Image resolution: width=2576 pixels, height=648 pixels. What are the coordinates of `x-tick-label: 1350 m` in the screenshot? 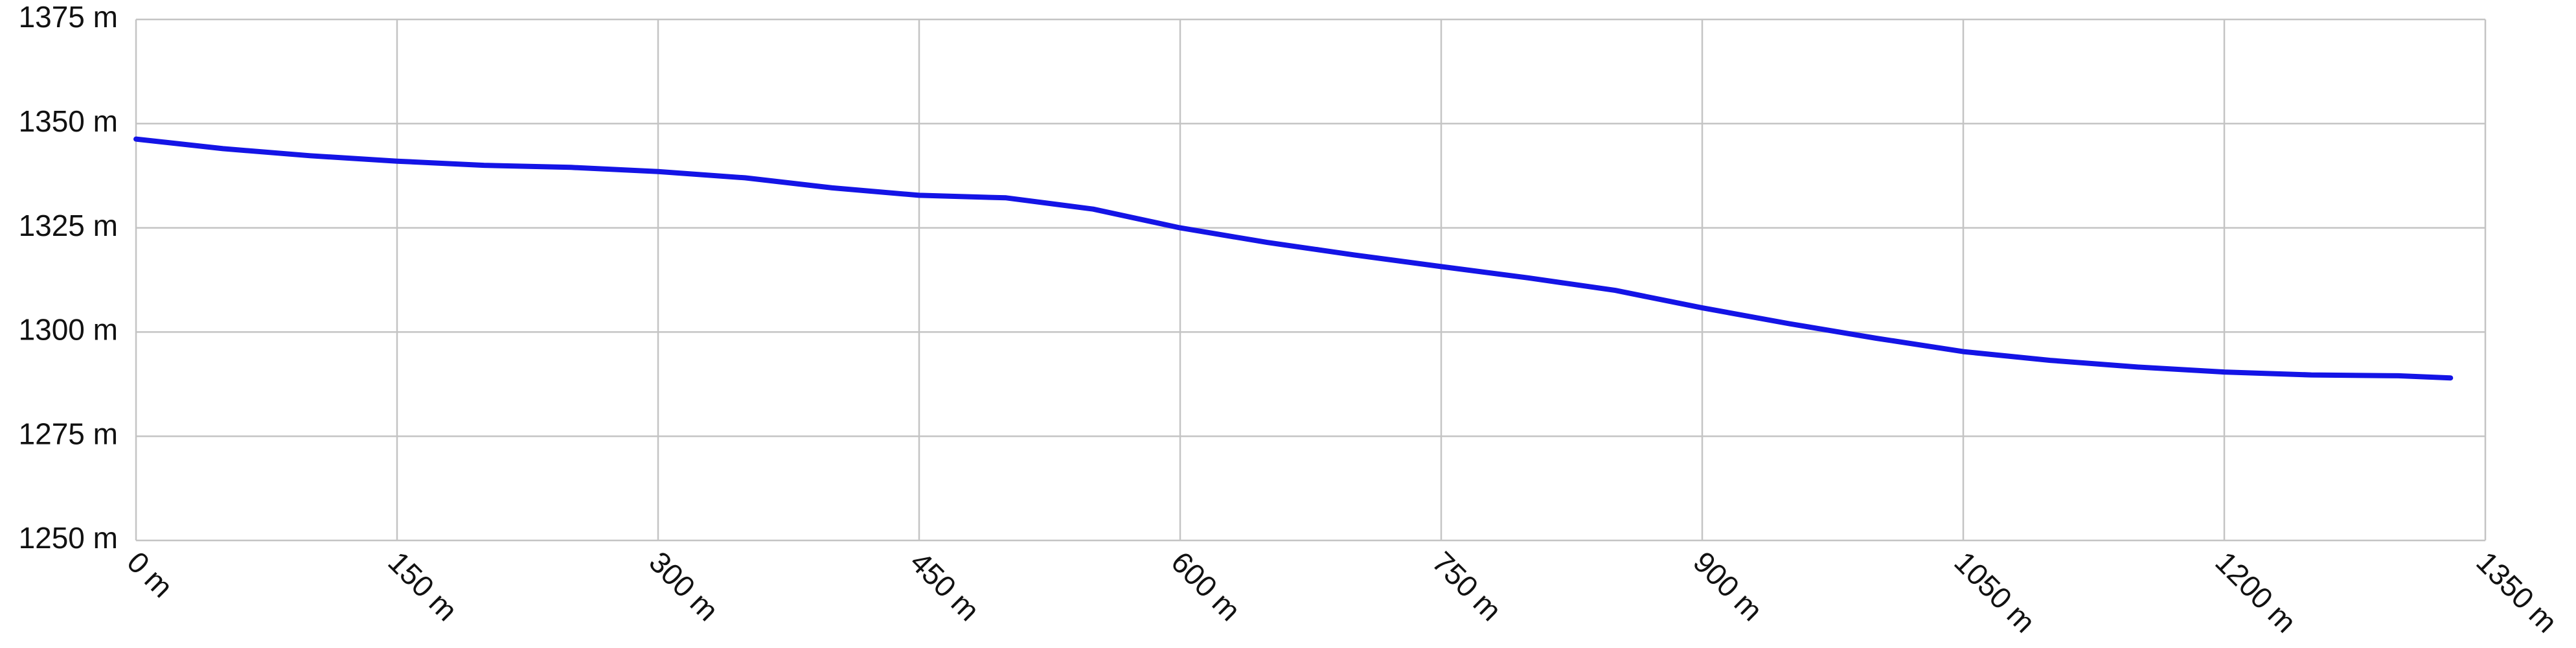 It's located at (2517, 592).